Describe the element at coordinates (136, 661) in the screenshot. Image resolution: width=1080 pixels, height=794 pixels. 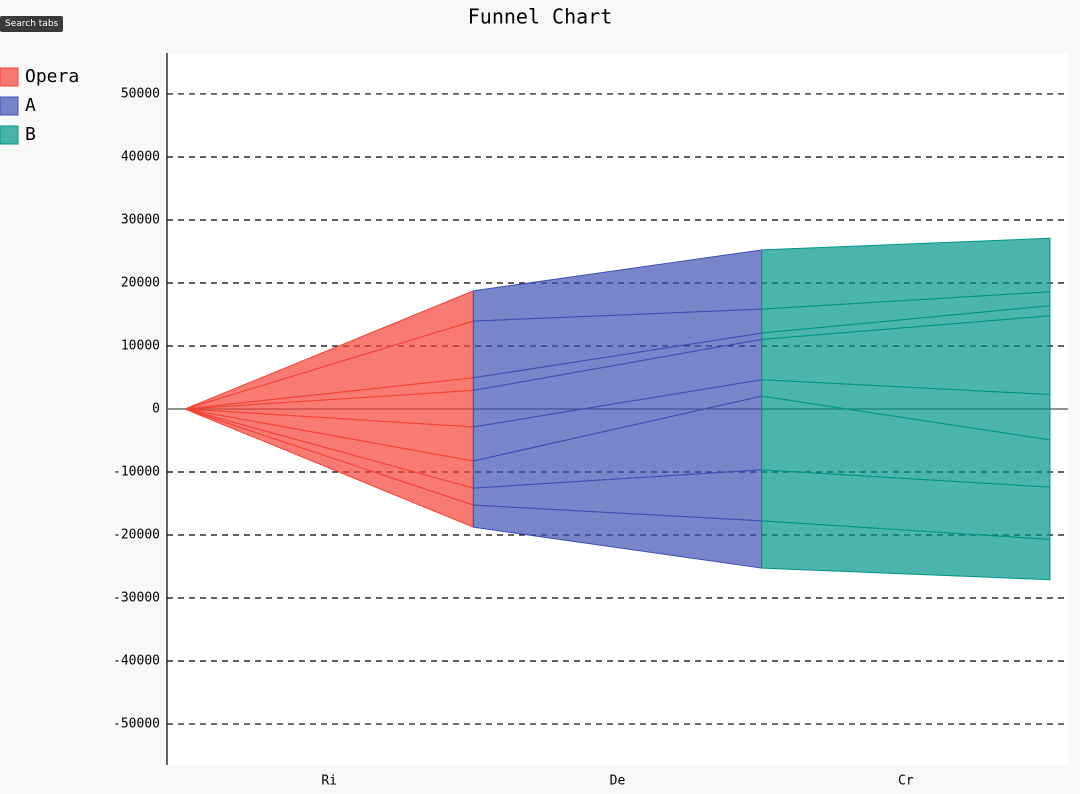
I see `y-tick-label: -40000` at that location.